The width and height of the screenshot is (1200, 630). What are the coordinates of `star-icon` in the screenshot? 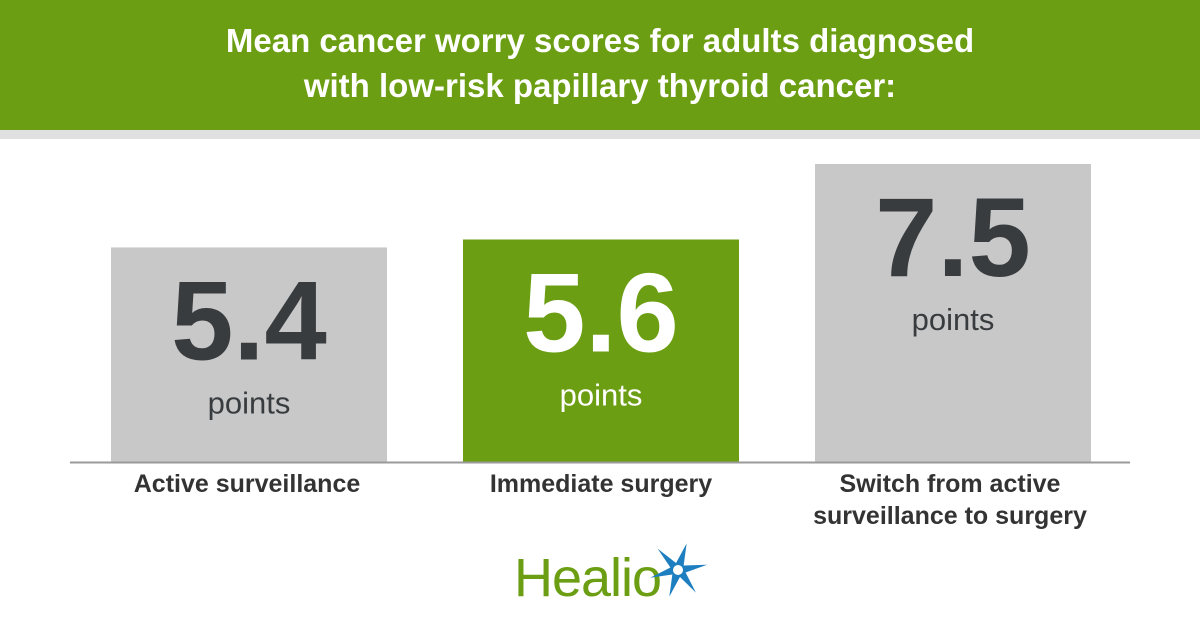 It's located at (679, 570).